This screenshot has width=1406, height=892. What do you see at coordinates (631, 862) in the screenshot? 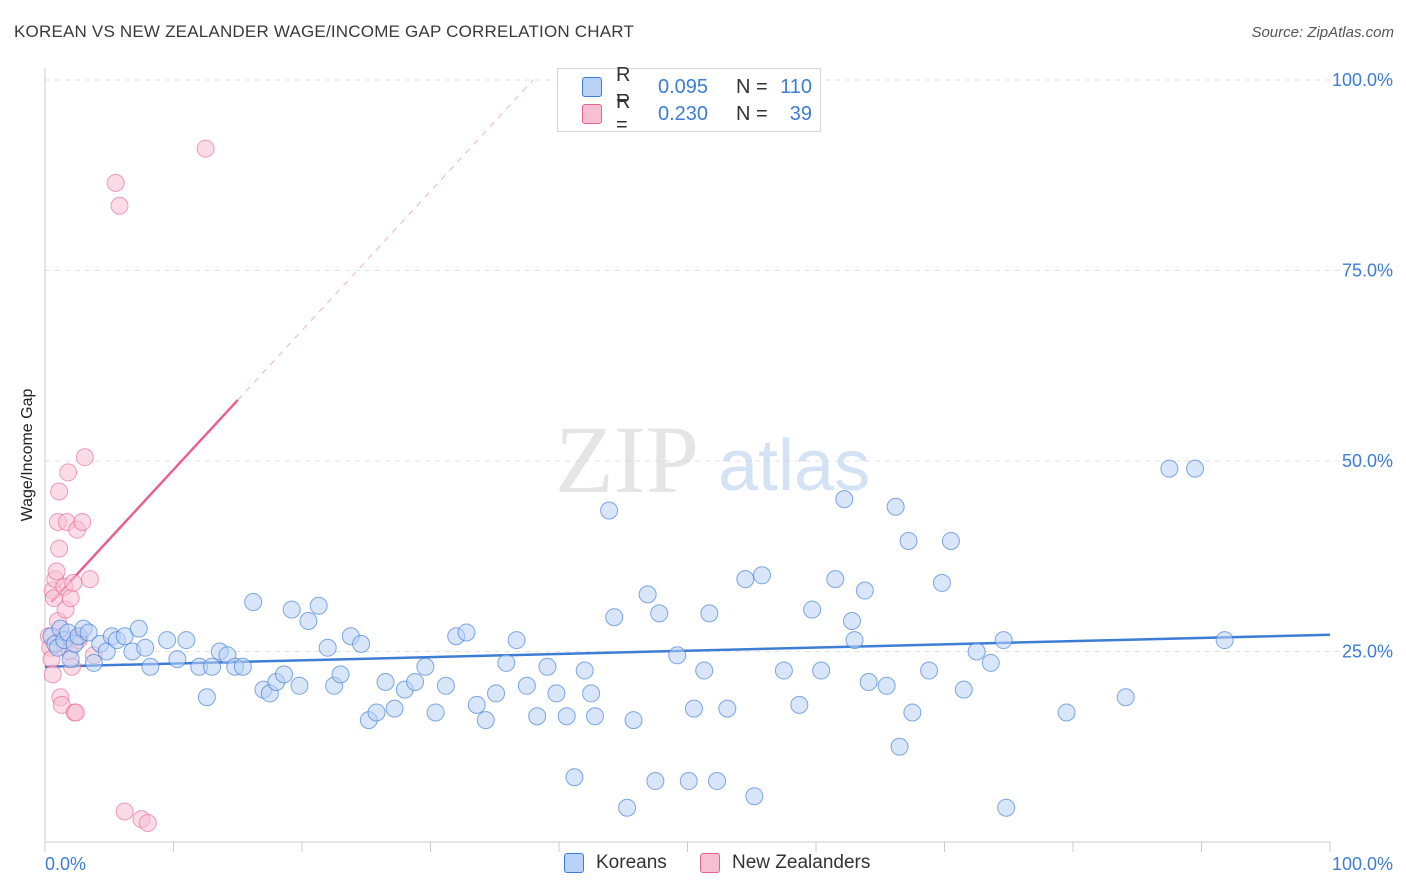
I see `koreans-label: Koreans` at bounding box center [631, 862].